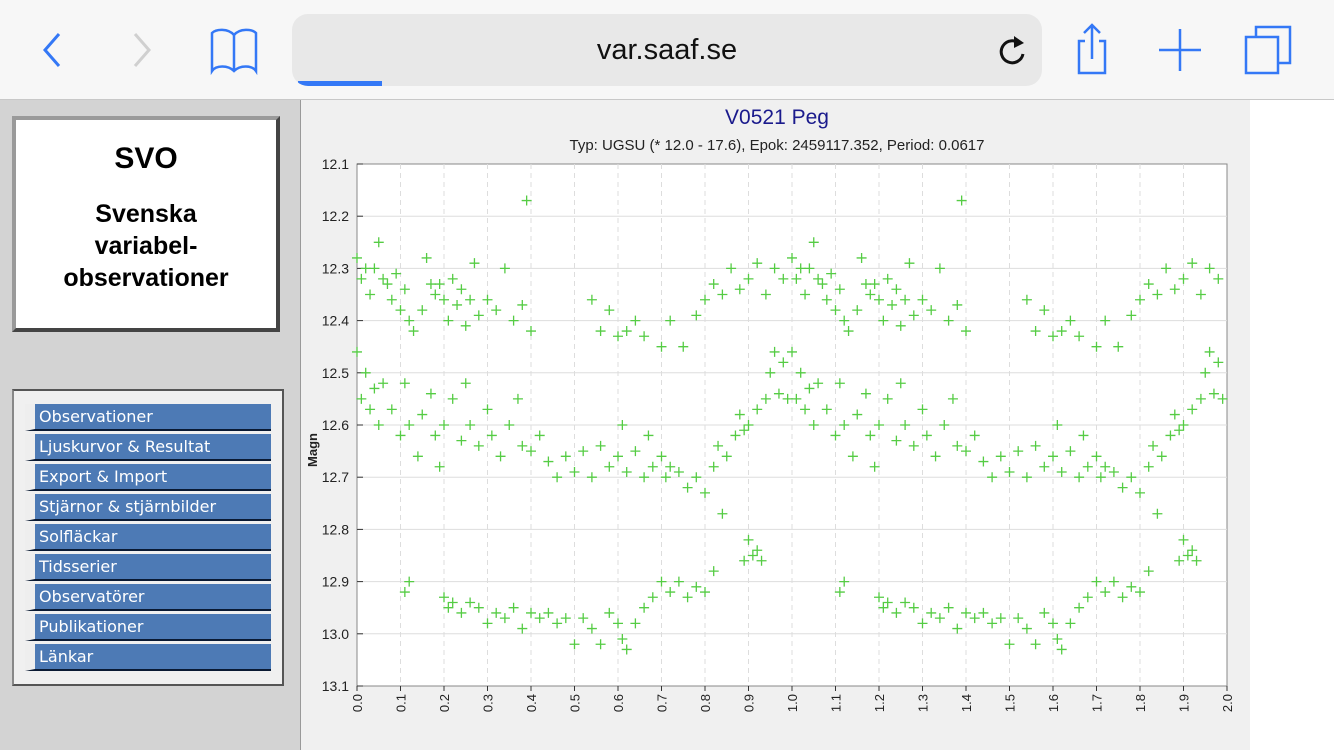  What do you see at coordinates (1180, 50) in the screenshot?
I see `new-tab-icon` at bounding box center [1180, 50].